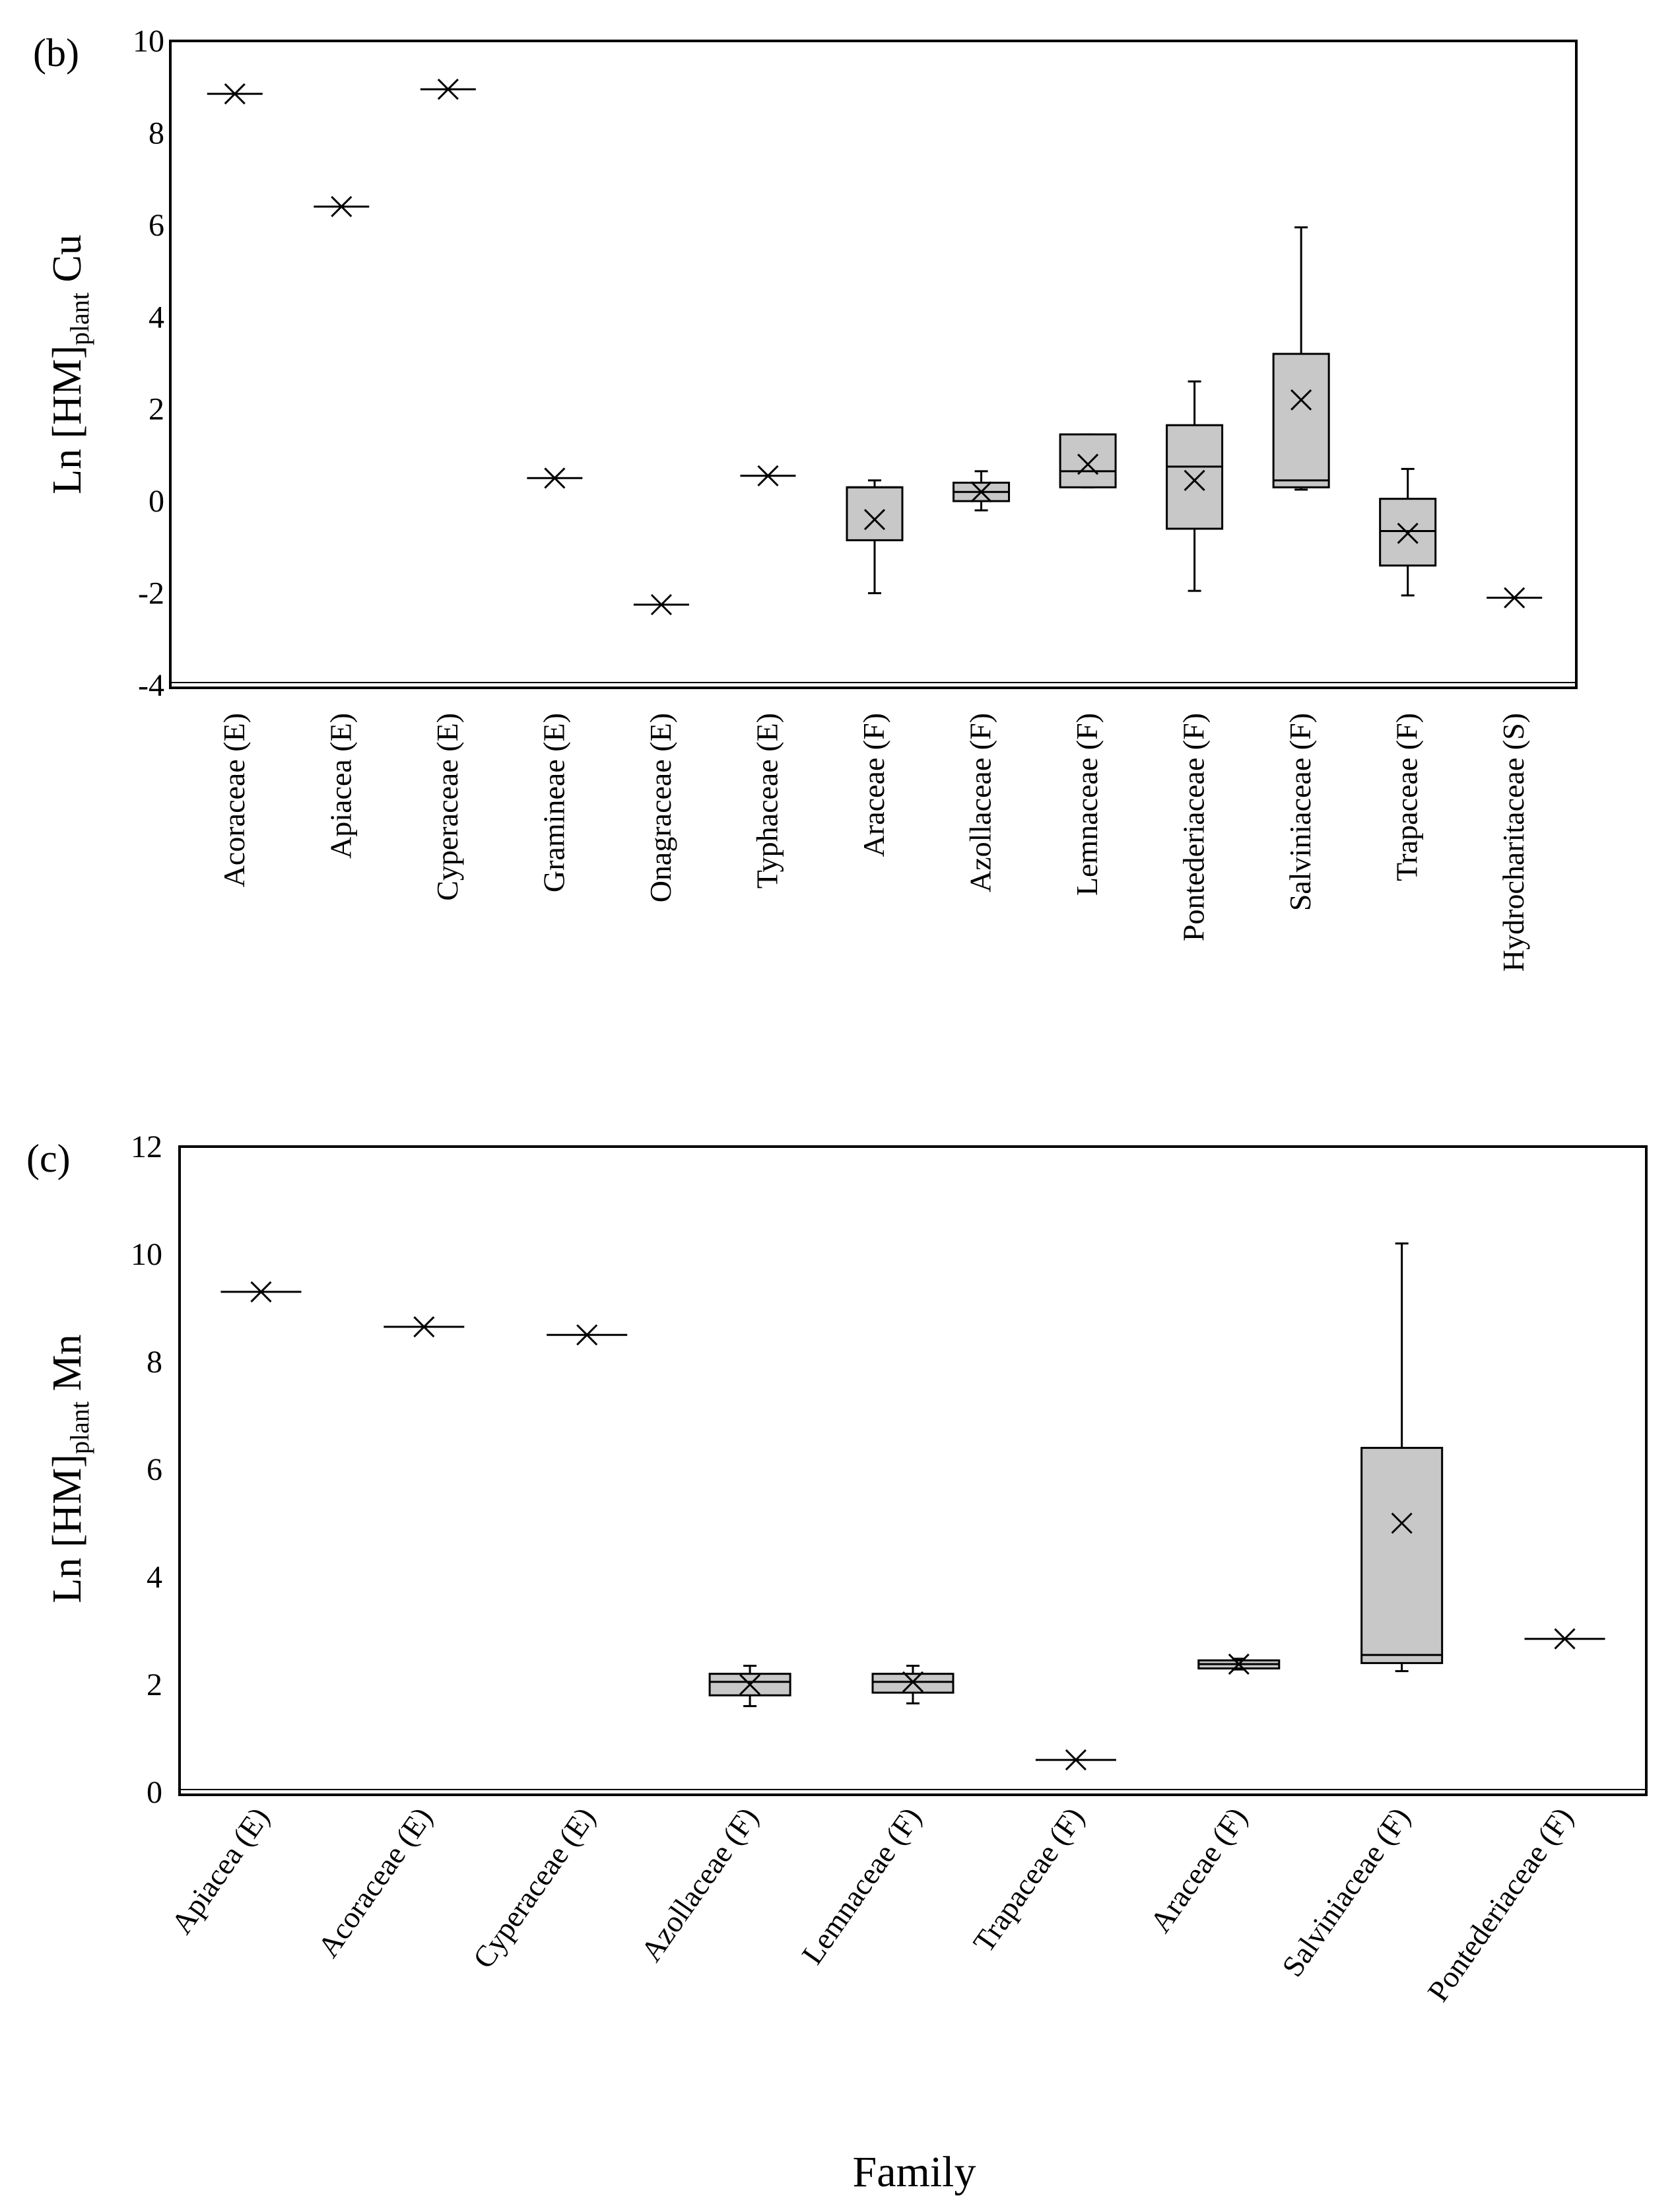  Describe the element at coordinates (154, 1577) in the screenshot. I see `c-y-tick-label: 4` at that location.